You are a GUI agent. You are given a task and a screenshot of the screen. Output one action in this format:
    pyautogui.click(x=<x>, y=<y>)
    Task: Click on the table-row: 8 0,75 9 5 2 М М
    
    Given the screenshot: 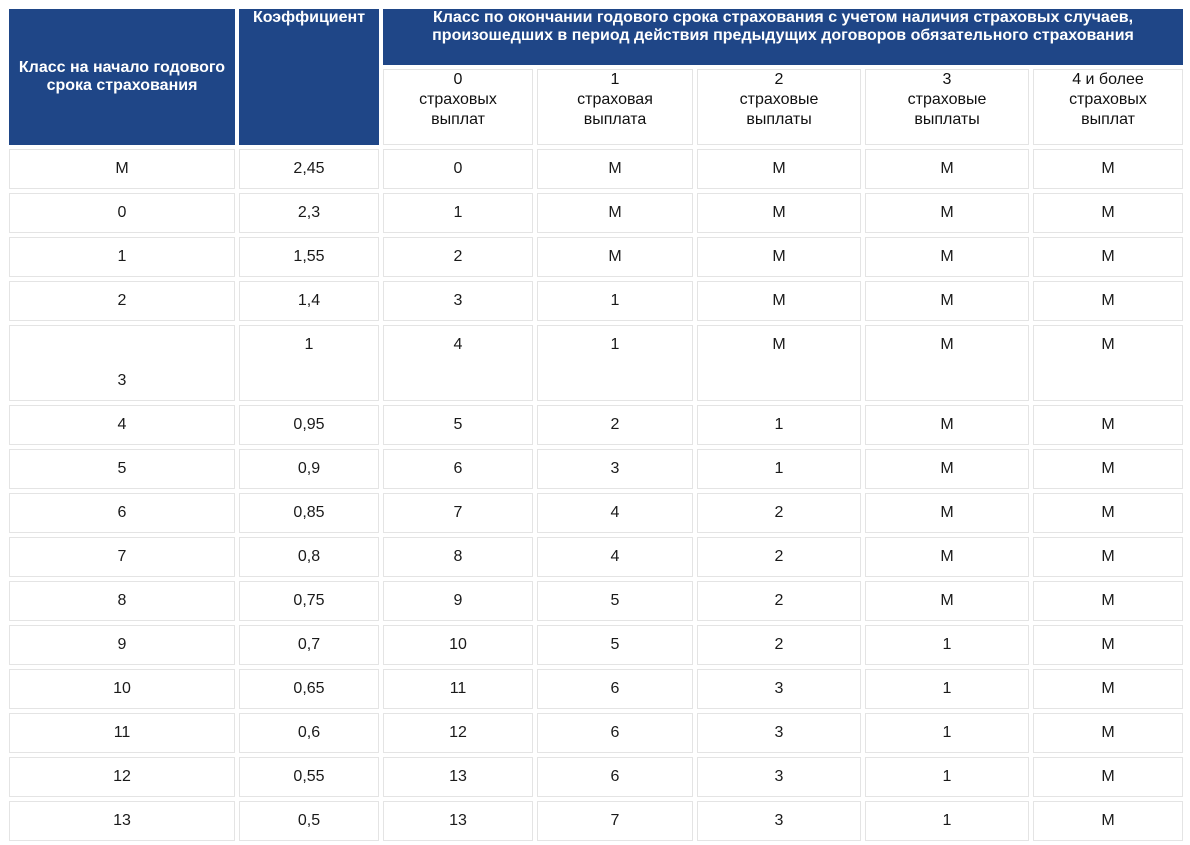 What is the action you would take?
    pyautogui.click(x=596, y=601)
    